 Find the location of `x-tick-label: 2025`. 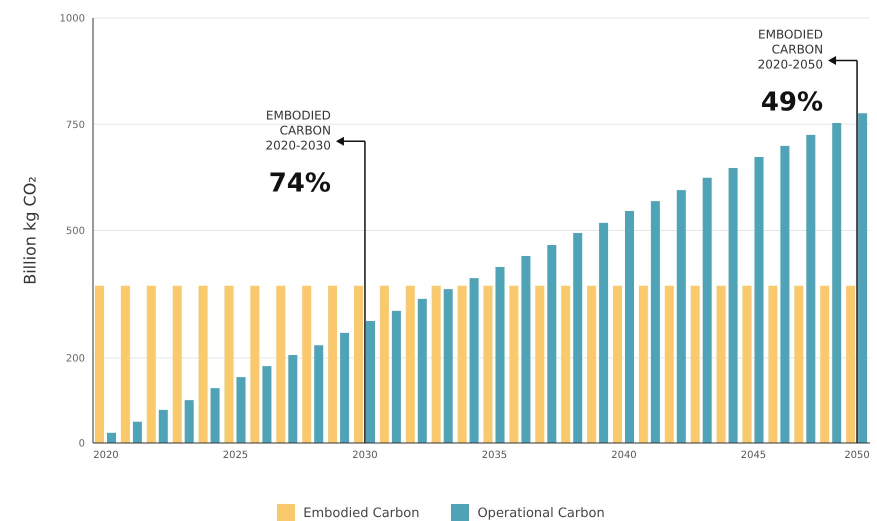

x-tick-label: 2025 is located at coordinates (235, 456).